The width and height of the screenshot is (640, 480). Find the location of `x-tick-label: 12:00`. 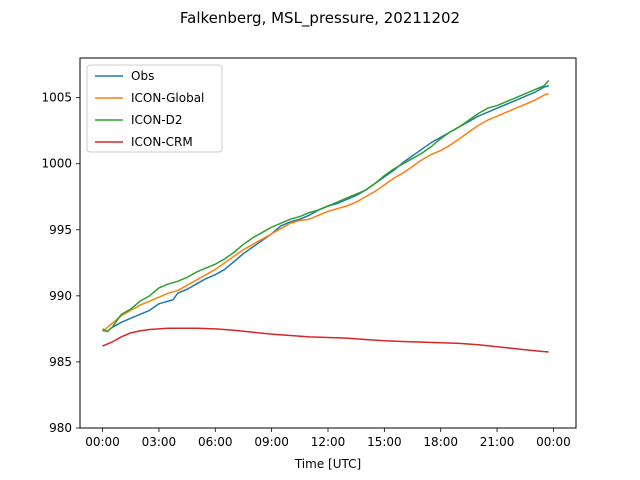

x-tick-label: 12:00 is located at coordinates (328, 442).